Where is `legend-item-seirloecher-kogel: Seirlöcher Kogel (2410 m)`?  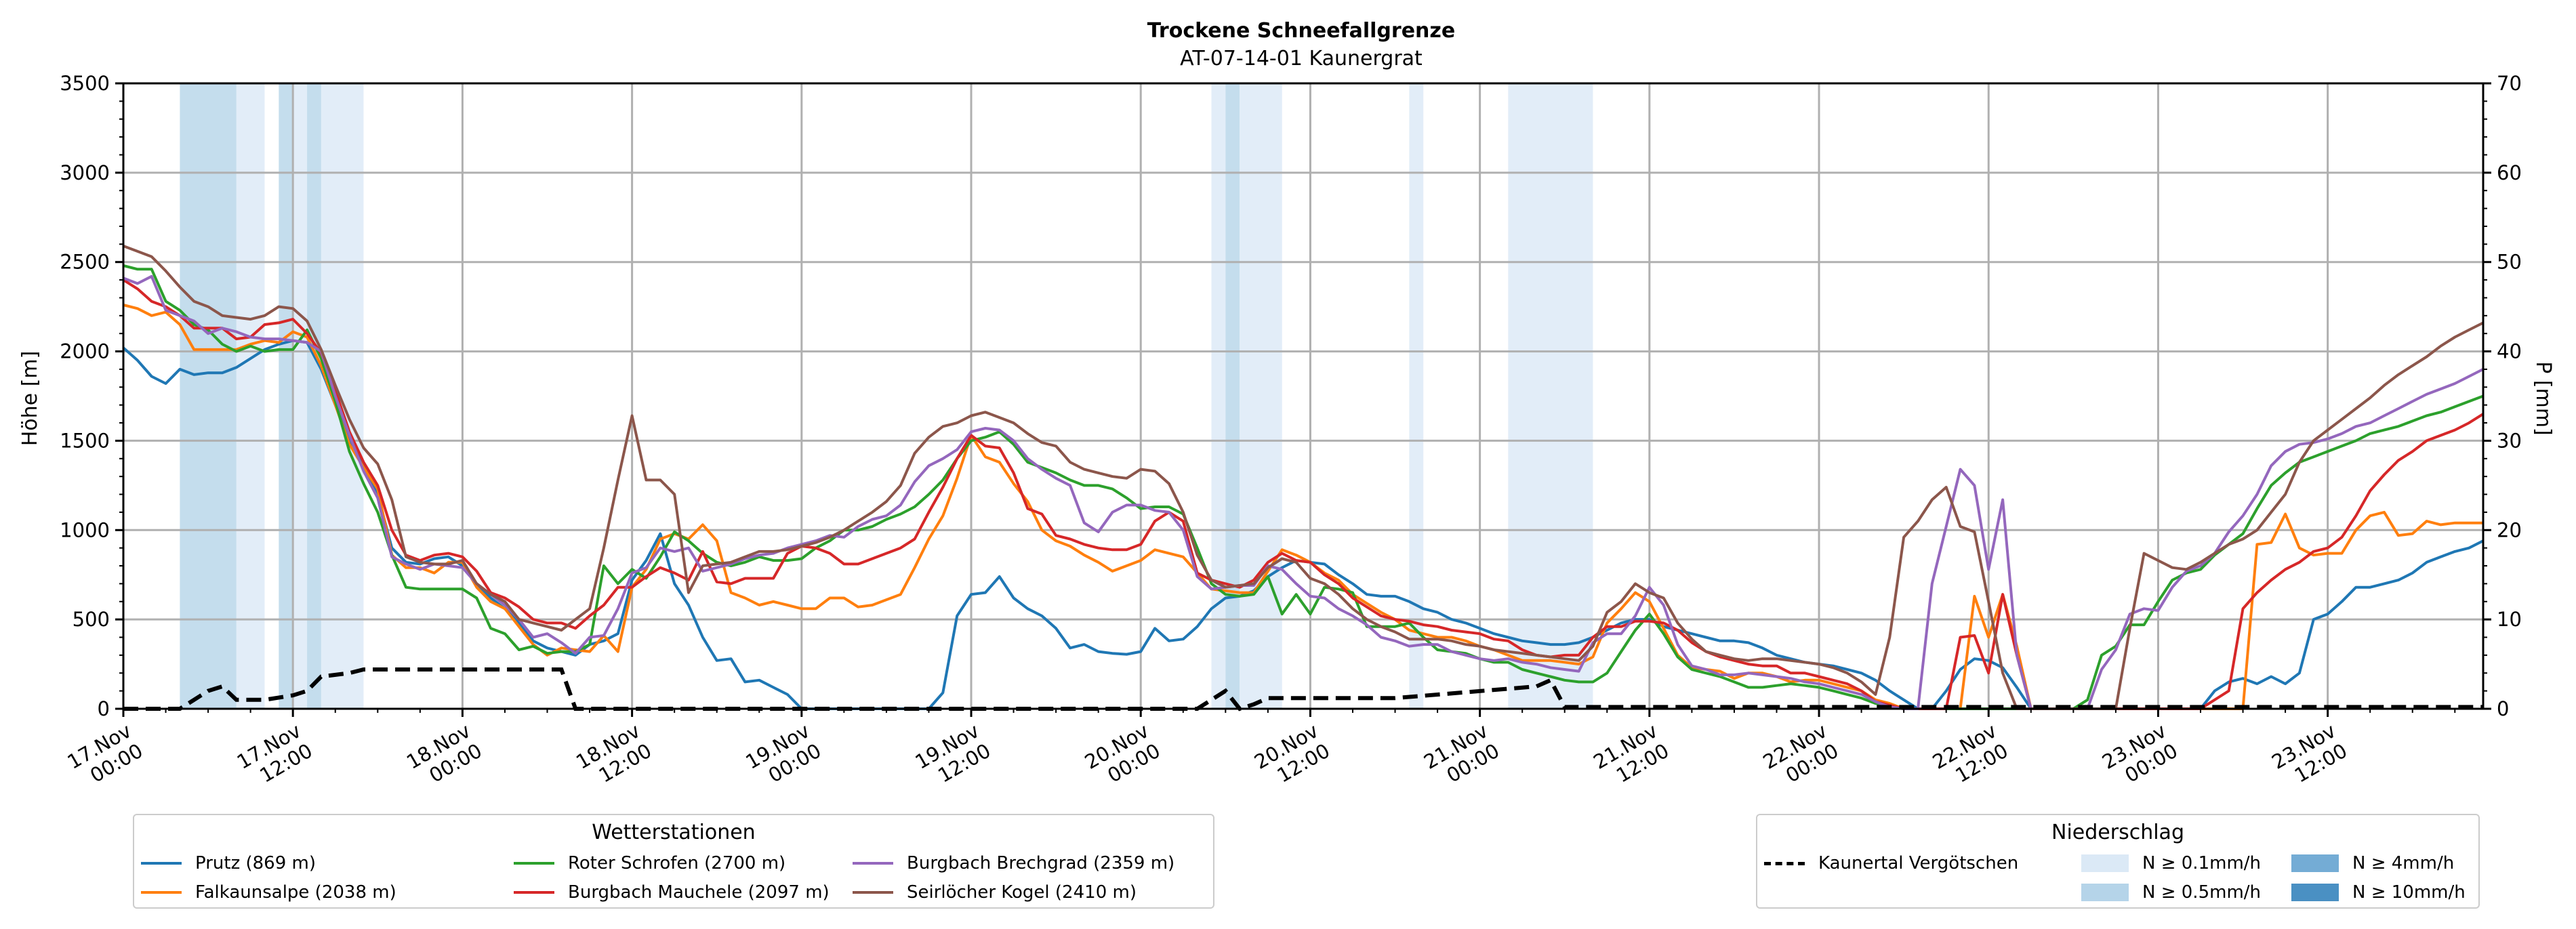
legend-item-seirloecher-kogel: Seirlöcher Kogel (2410 m) is located at coordinates (995, 892).